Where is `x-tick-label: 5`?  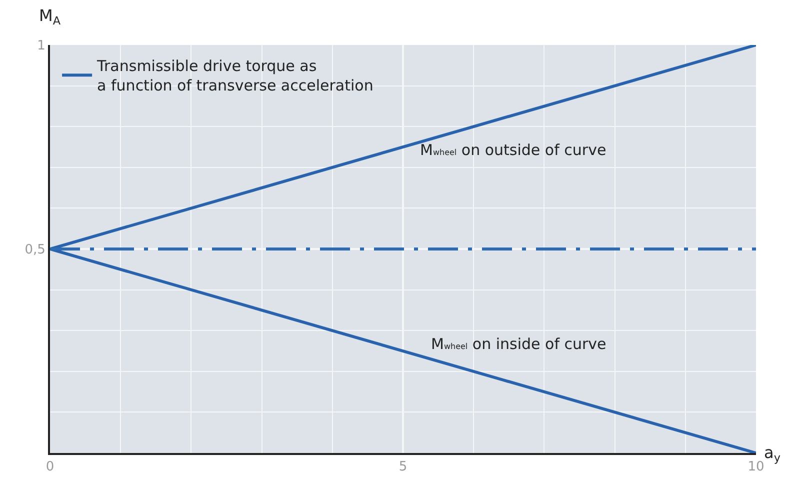
x-tick-label: 5 is located at coordinates (403, 467).